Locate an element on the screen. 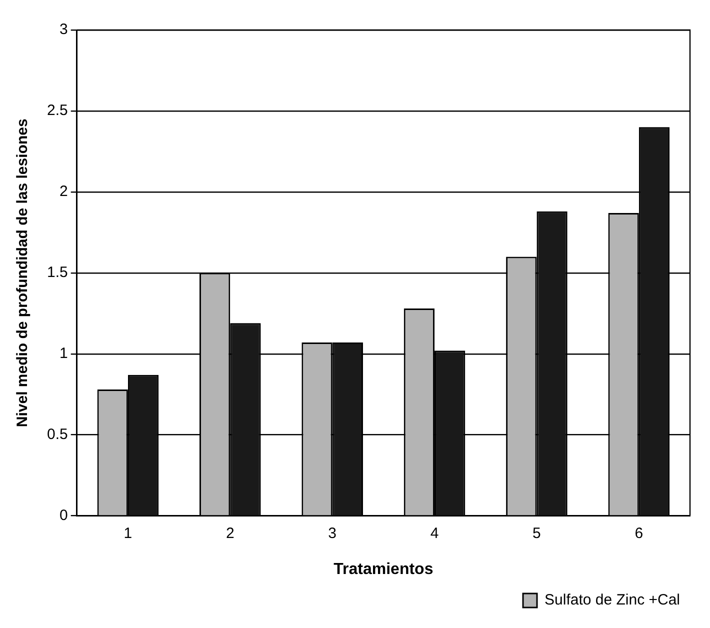 This screenshot has height=628, width=710. x-tick-label: 3 is located at coordinates (332, 533).